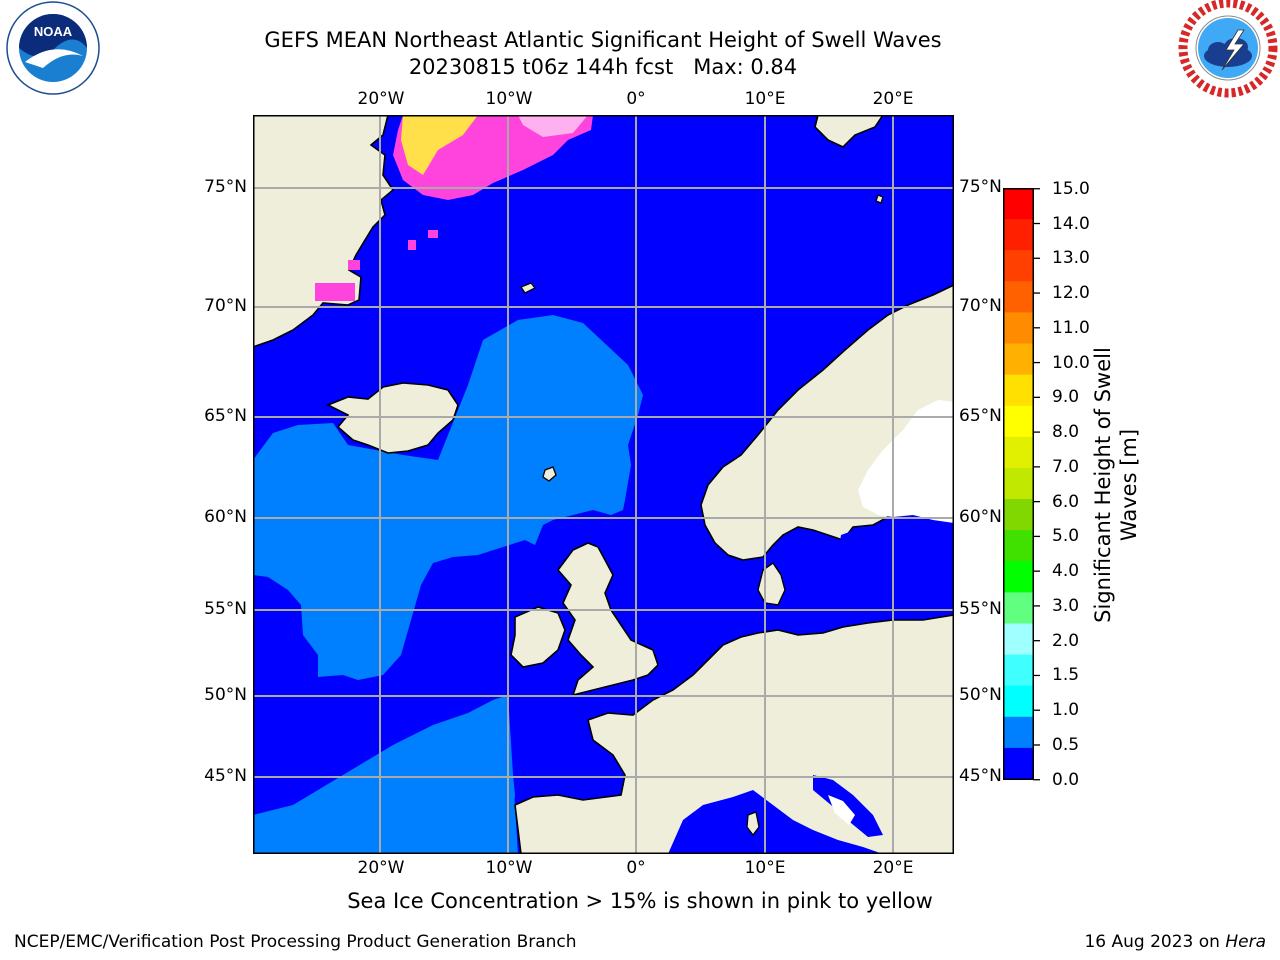 The image size is (1280, 960). I want to click on lon-label-top-0: 0°, so click(636, 99).